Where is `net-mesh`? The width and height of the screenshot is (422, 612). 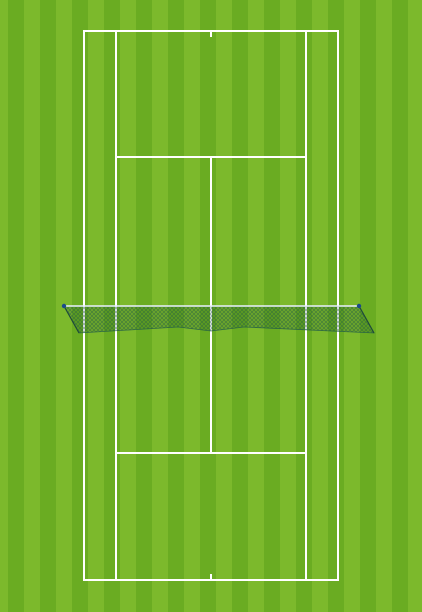 net-mesh is located at coordinates (219, 319).